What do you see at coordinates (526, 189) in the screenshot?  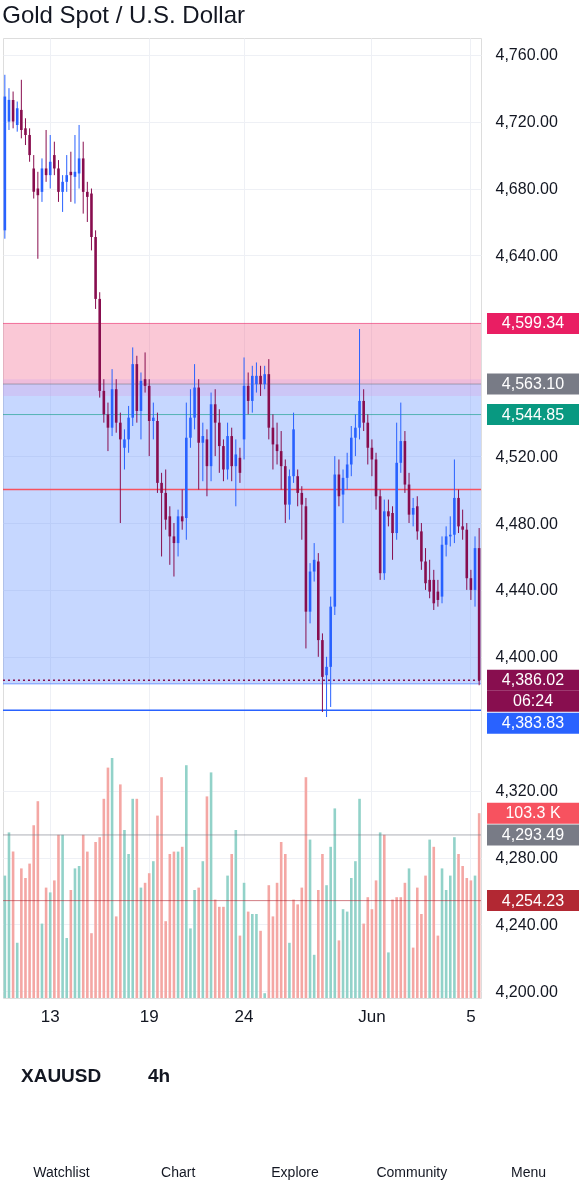 I see `y-tick-label: 4,680.00` at bounding box center [526, 189].